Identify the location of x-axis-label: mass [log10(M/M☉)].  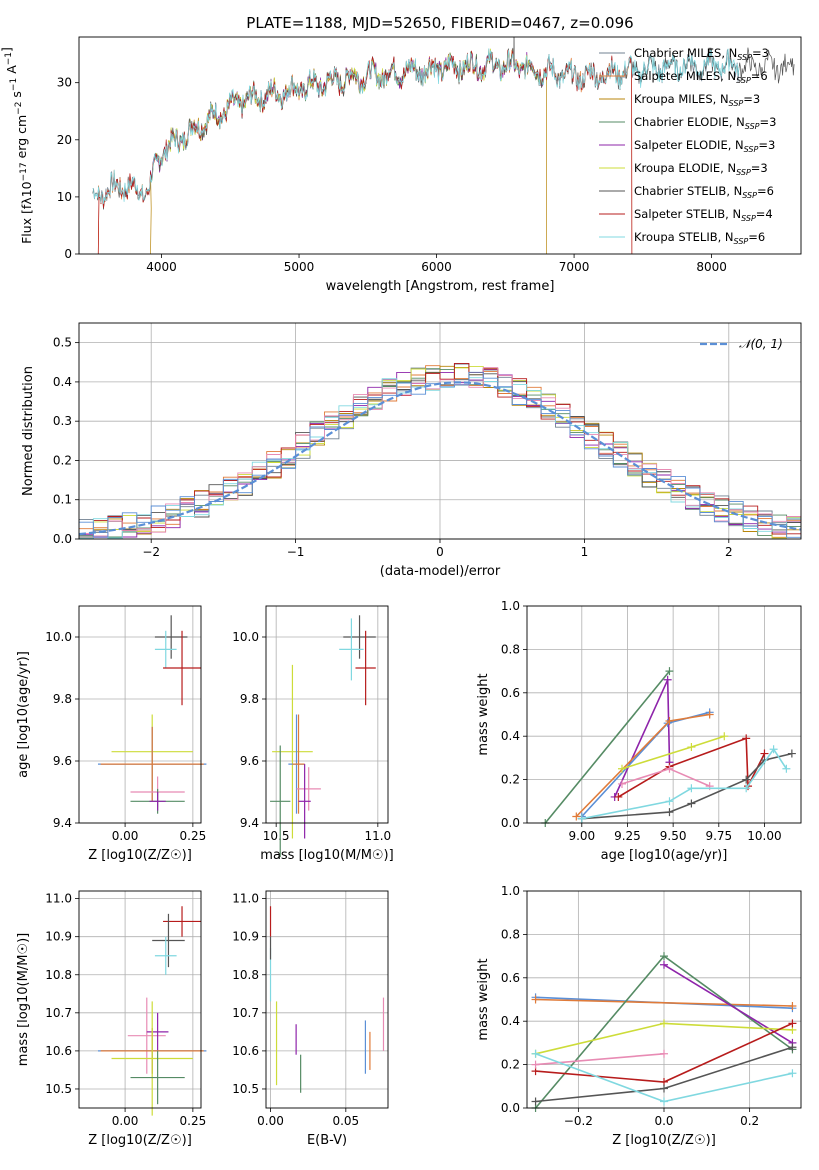
(326, 855).